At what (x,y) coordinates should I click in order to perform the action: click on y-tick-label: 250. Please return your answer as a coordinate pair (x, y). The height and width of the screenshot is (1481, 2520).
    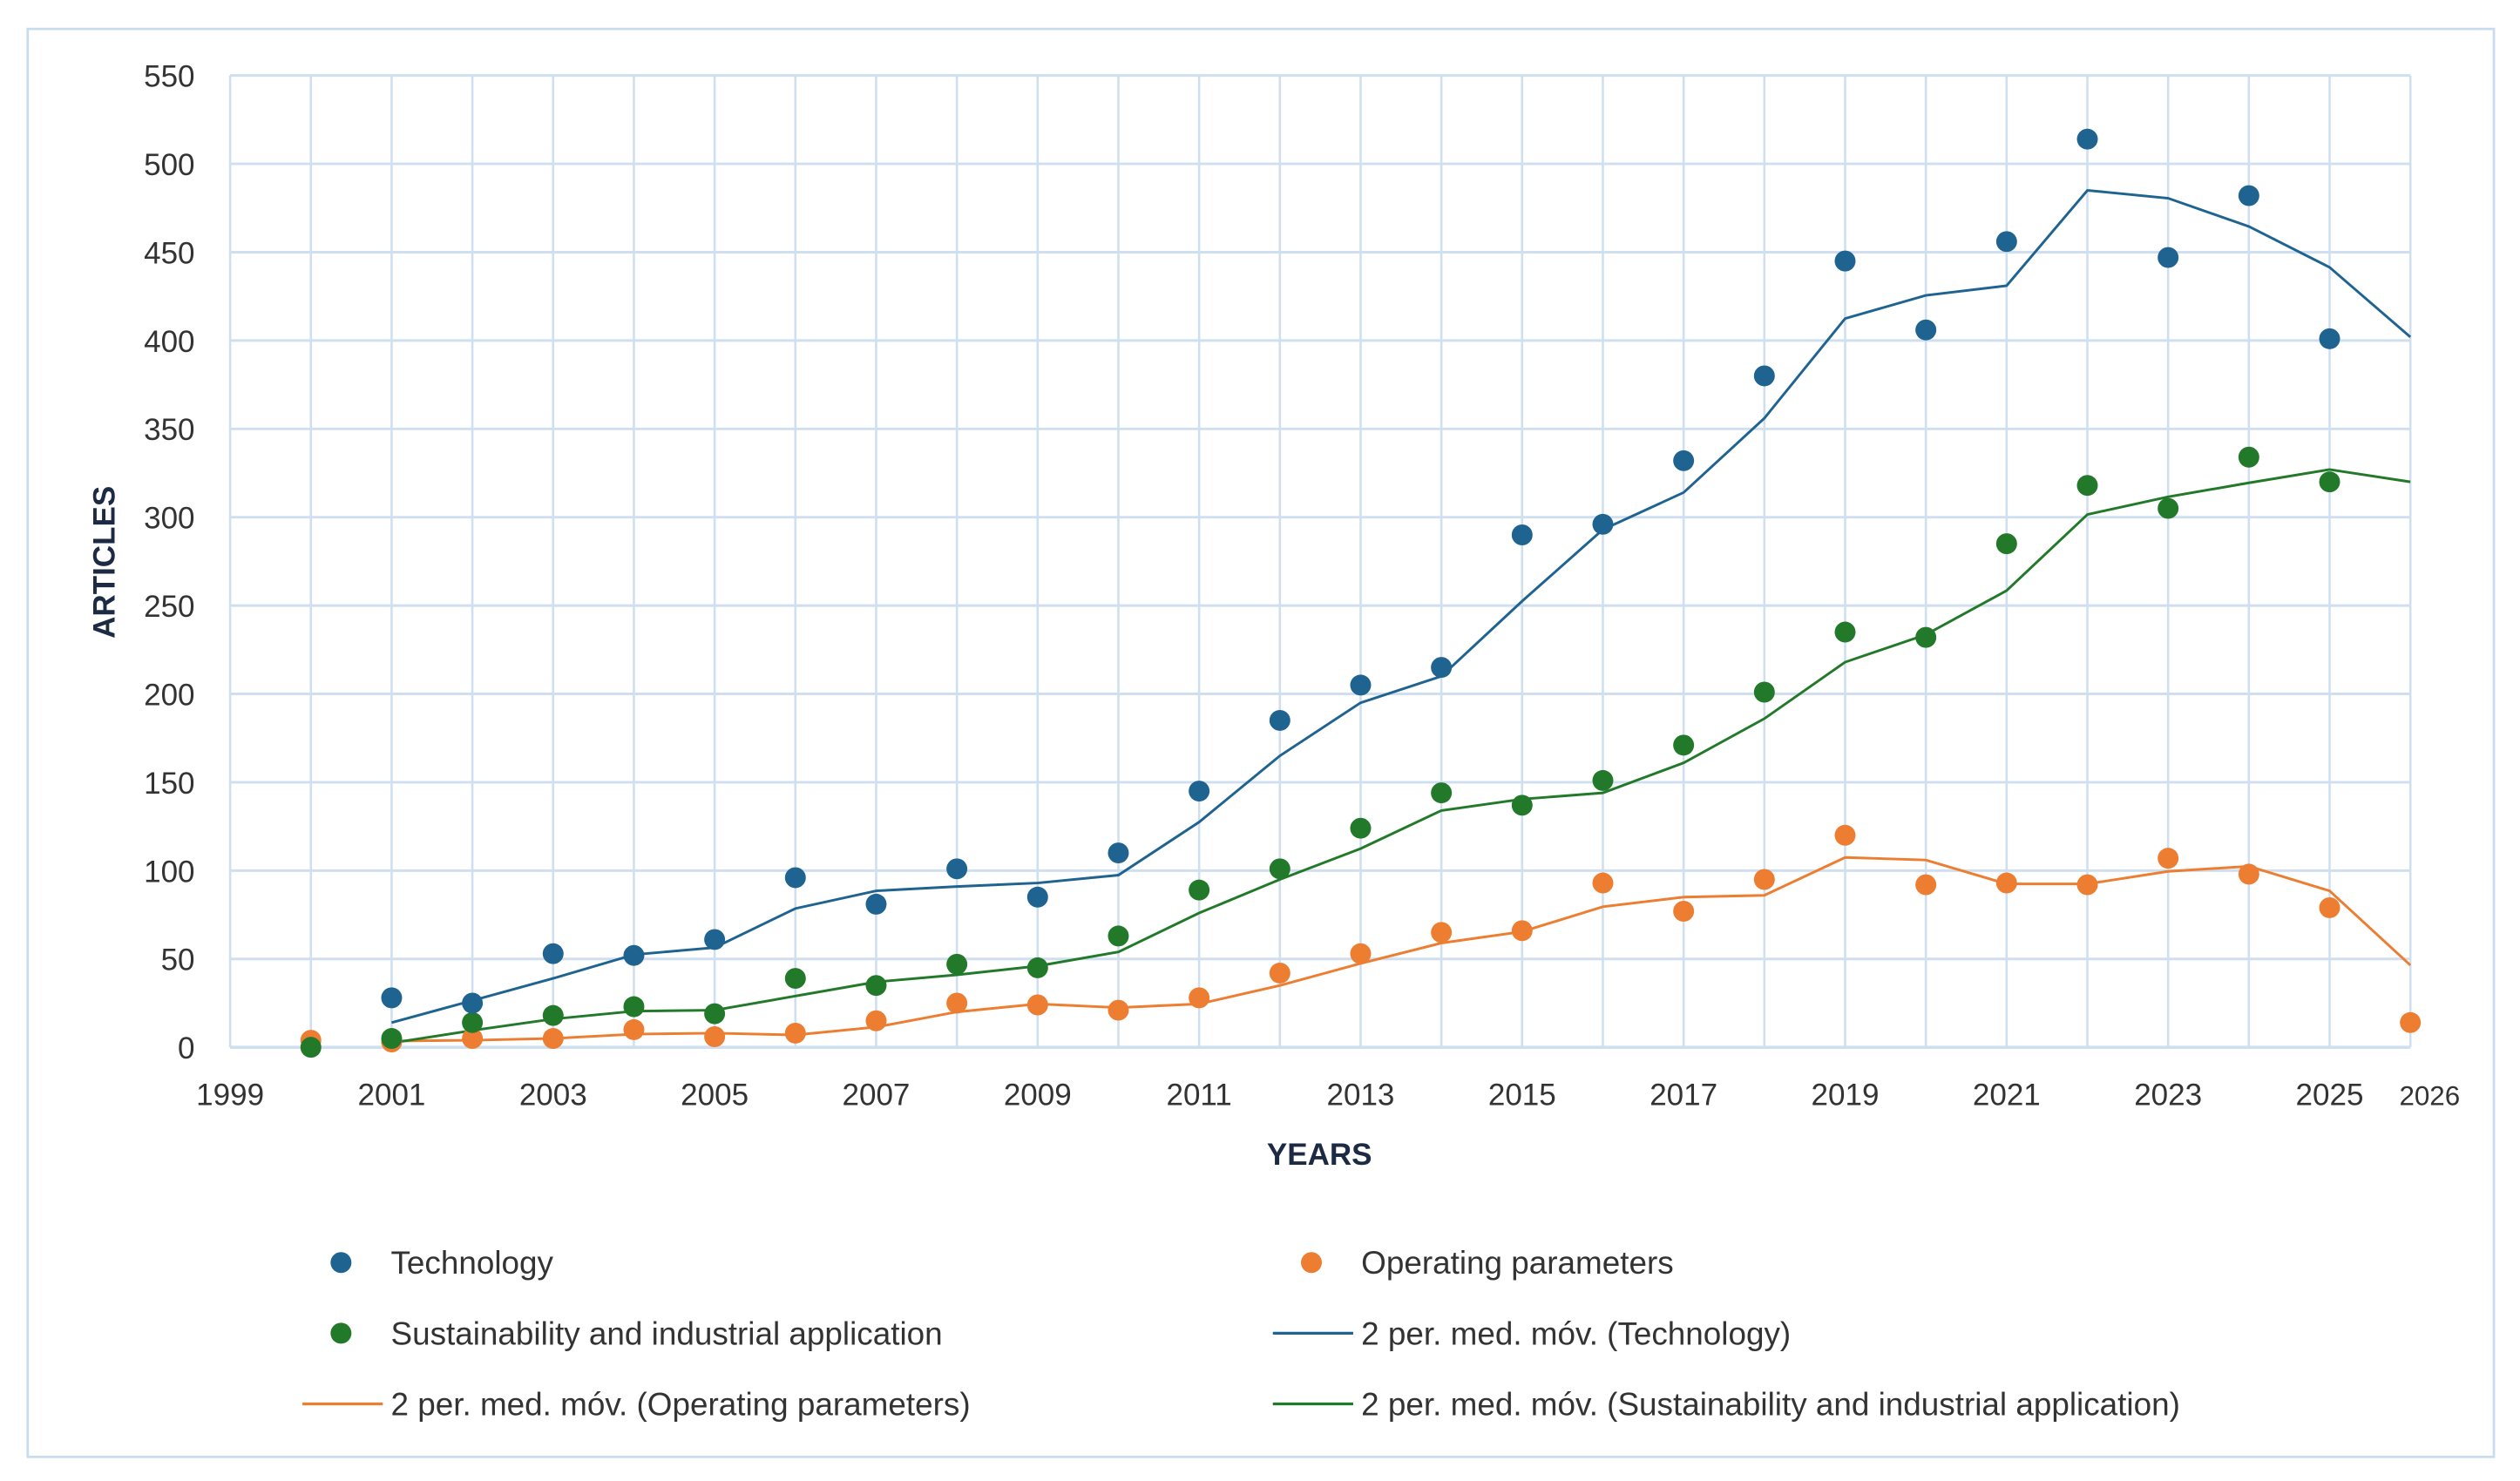
    Looking at the image, I should click on (169, 607).